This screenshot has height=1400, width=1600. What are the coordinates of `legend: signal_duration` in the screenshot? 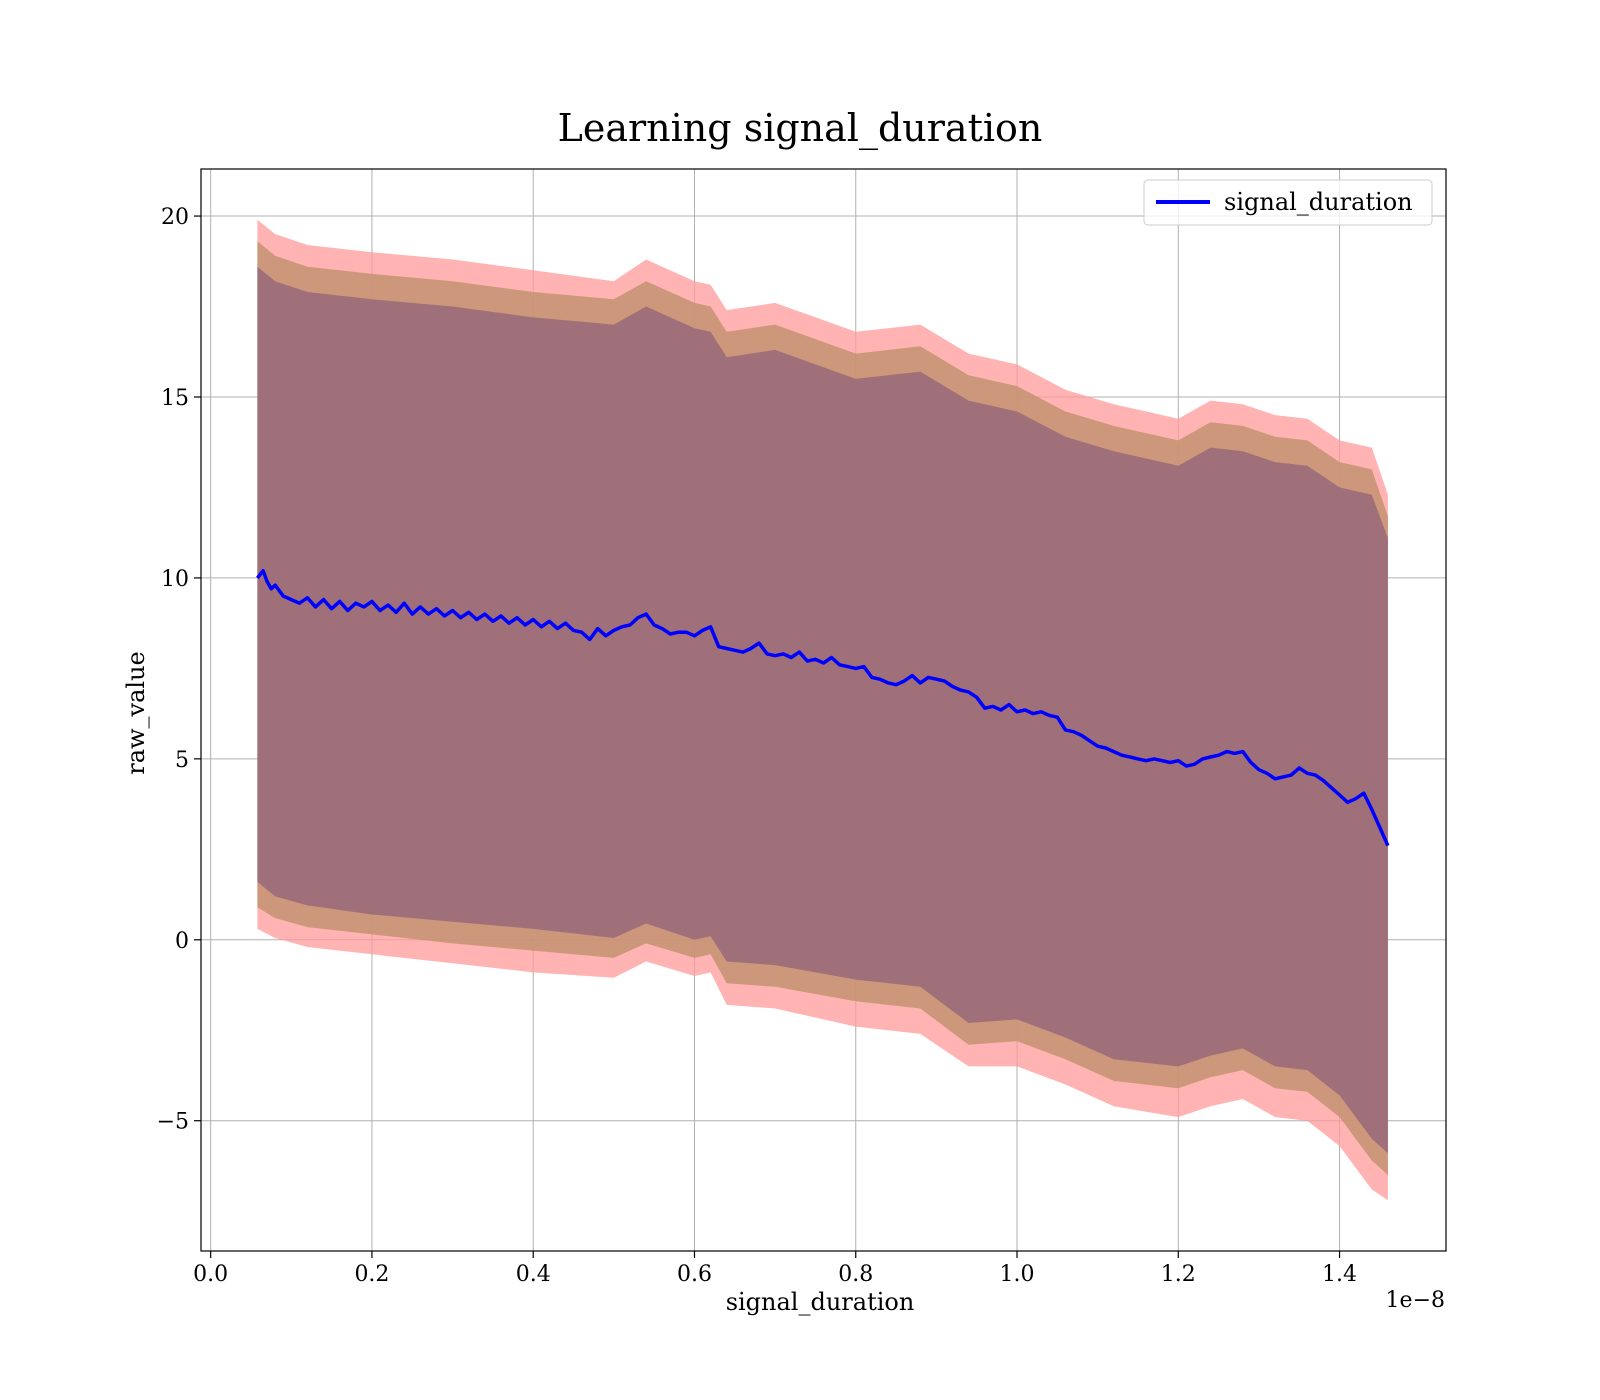 It's located at (1288, 202).